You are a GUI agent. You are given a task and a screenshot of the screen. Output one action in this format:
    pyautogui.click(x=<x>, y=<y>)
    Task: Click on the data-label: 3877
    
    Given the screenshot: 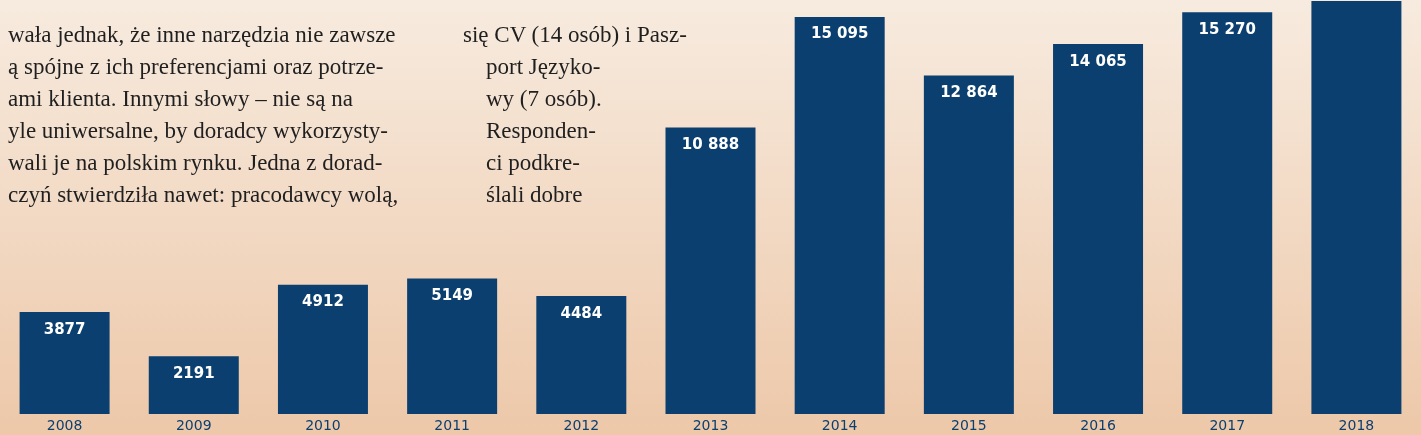 What is the action you would take?
    pyautogui.click(x=64, y=328)
    